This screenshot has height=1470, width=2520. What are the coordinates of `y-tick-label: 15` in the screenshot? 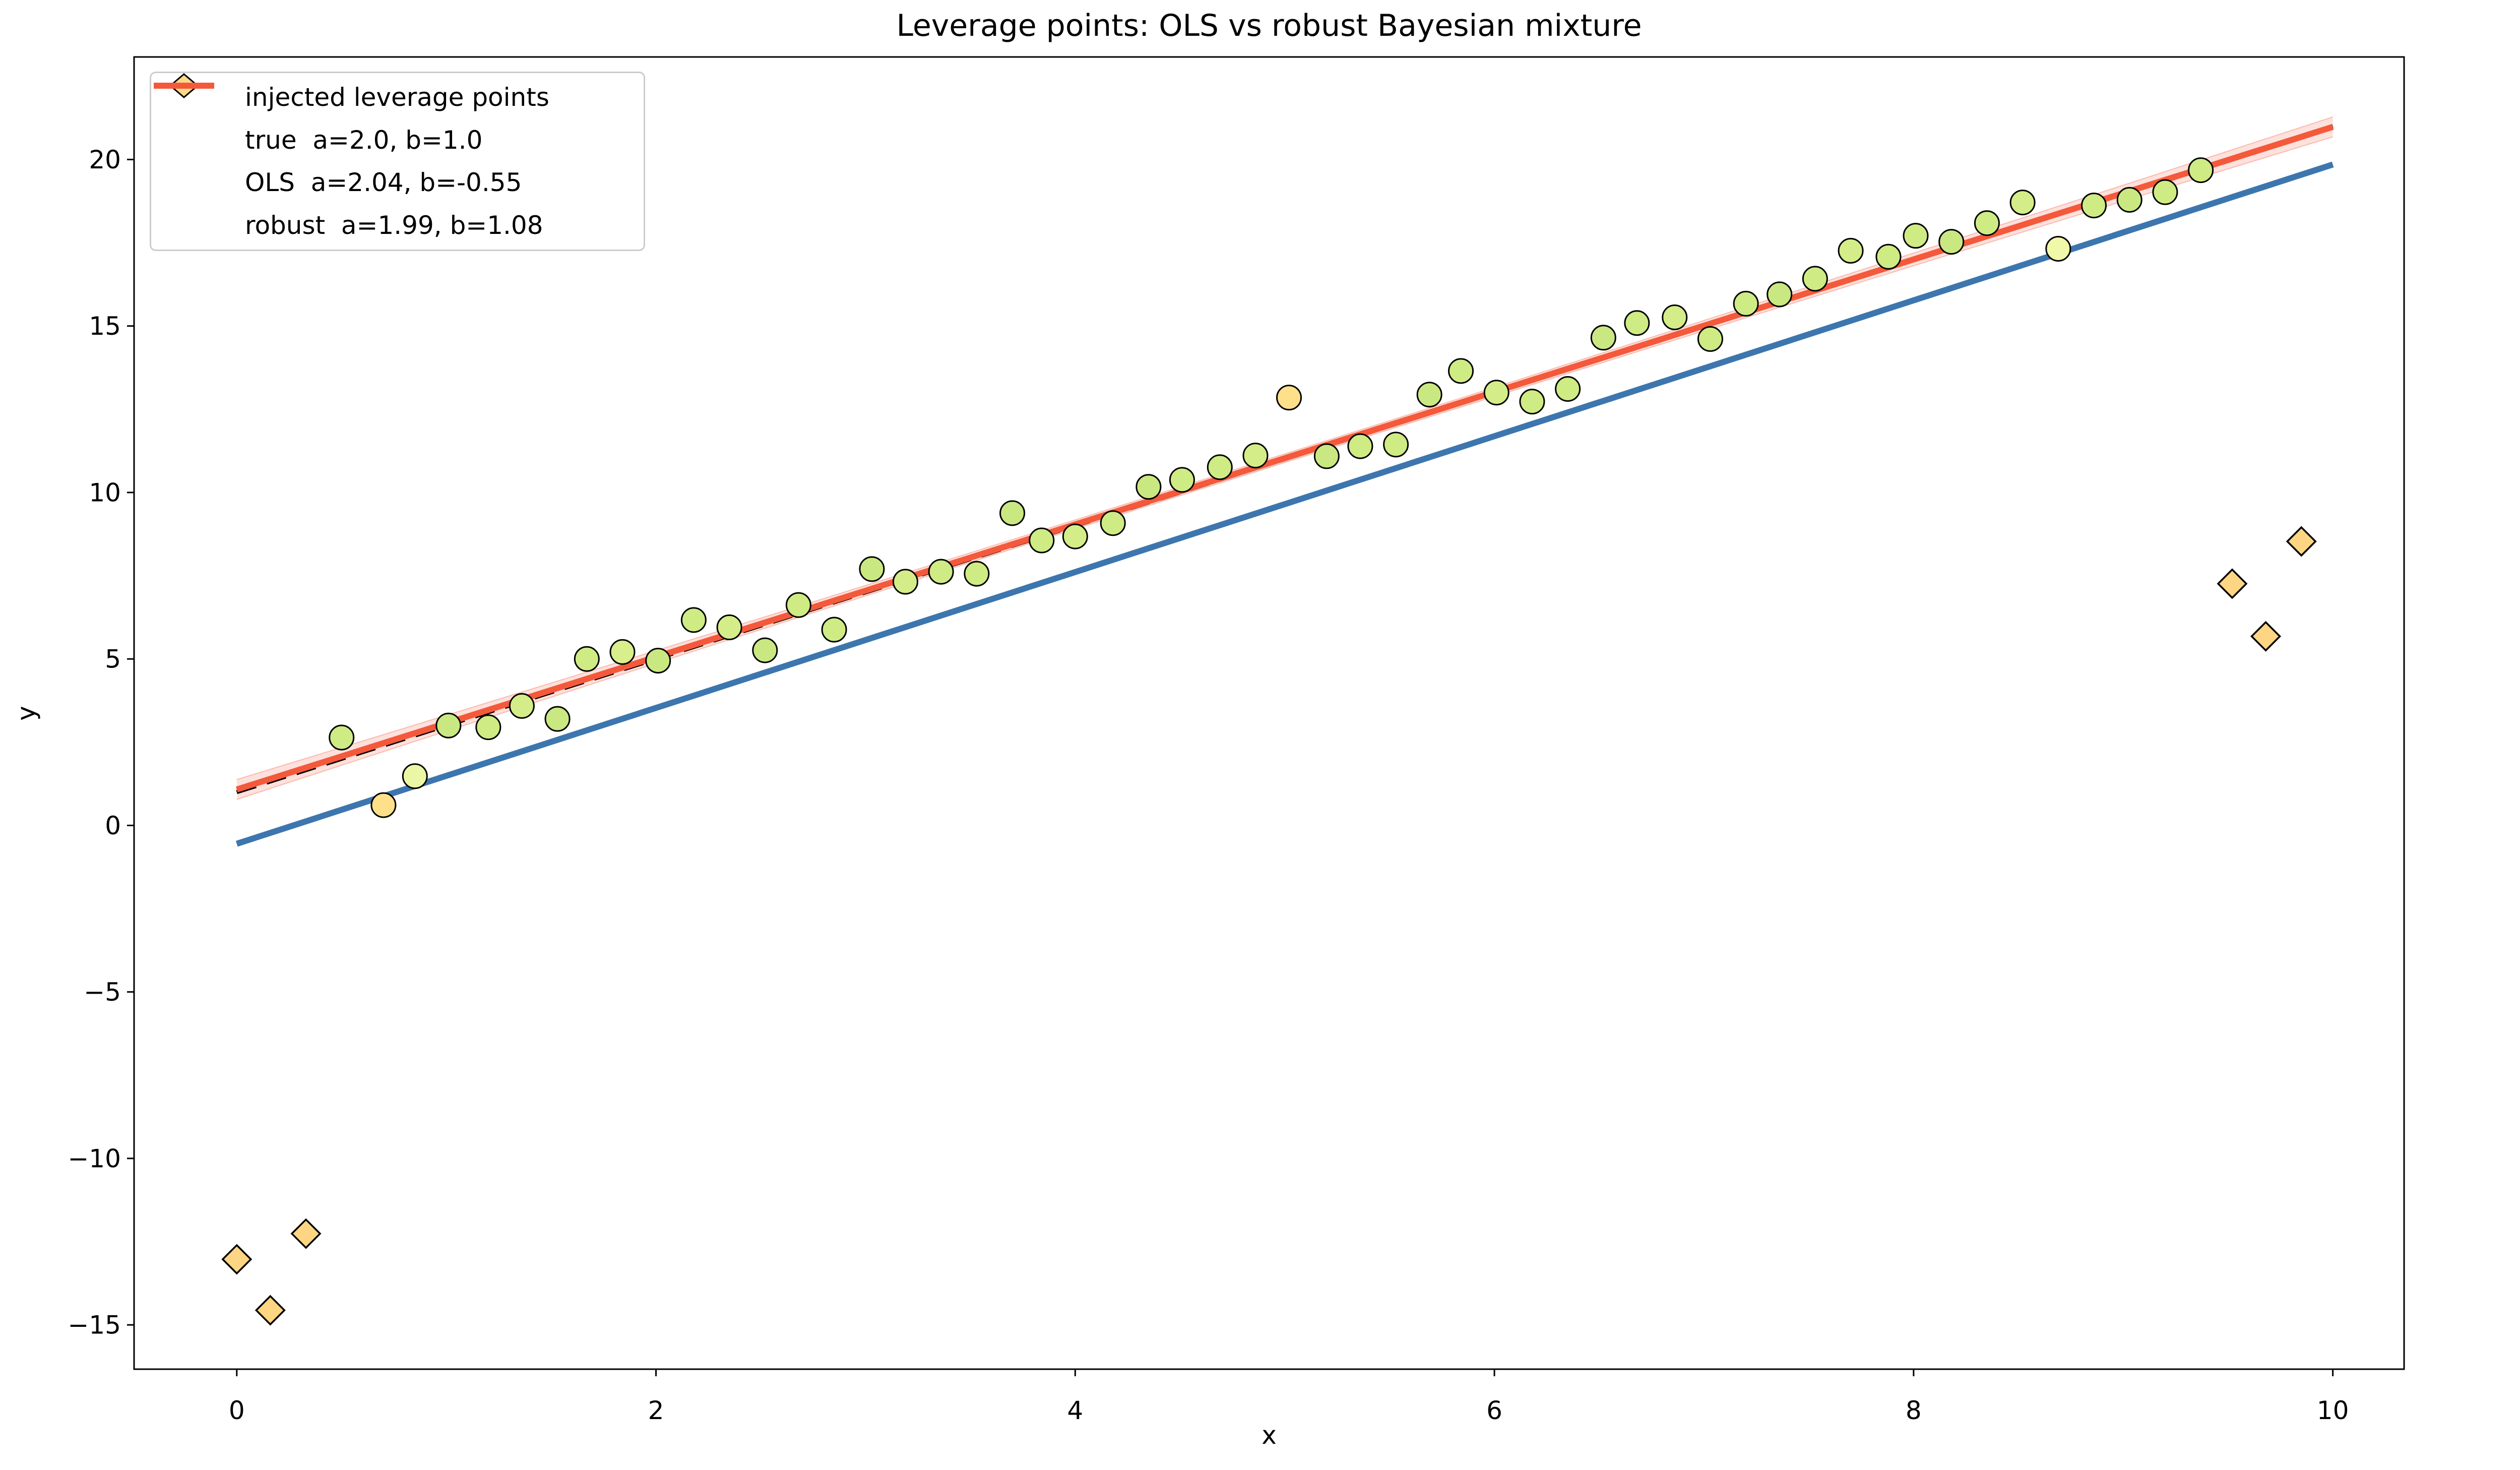 It's located at (105, 326).